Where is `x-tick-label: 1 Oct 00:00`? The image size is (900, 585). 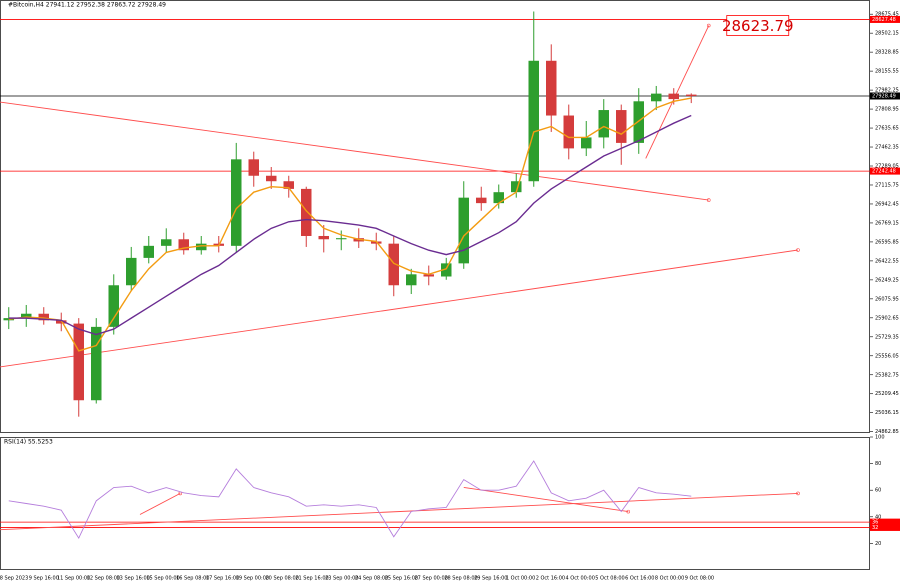
x-tick-label: 1 Oct 00:00 is located at coordinates (520, 579).